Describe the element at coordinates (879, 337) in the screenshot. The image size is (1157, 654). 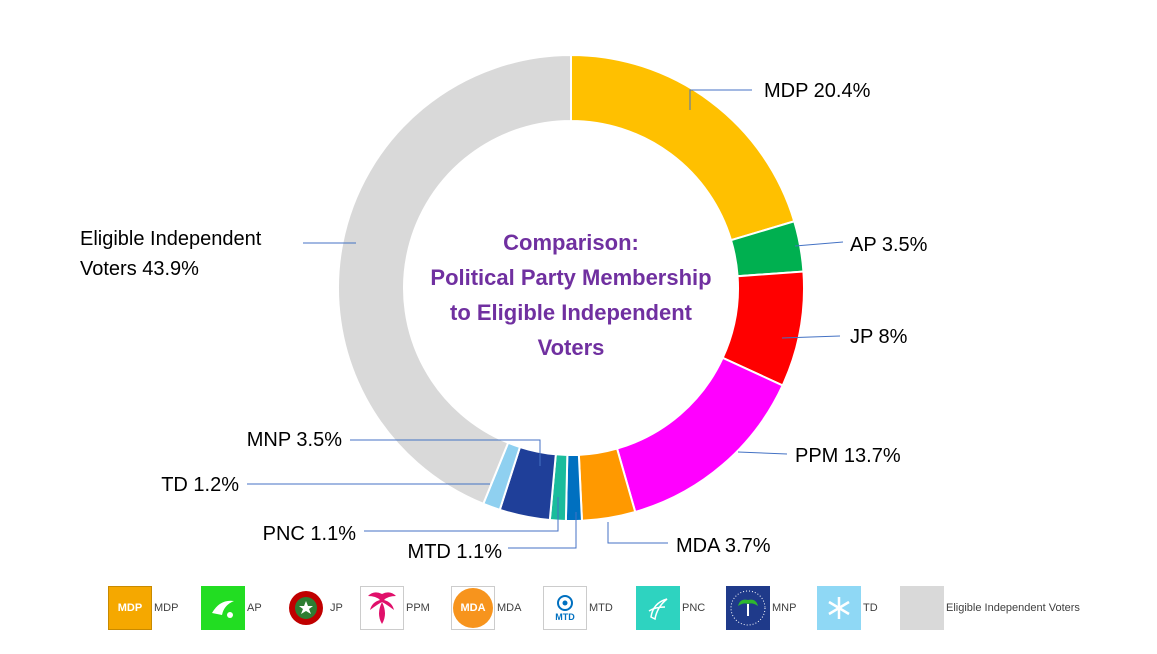
I see `data-label-jp: JP 8%` at that location.